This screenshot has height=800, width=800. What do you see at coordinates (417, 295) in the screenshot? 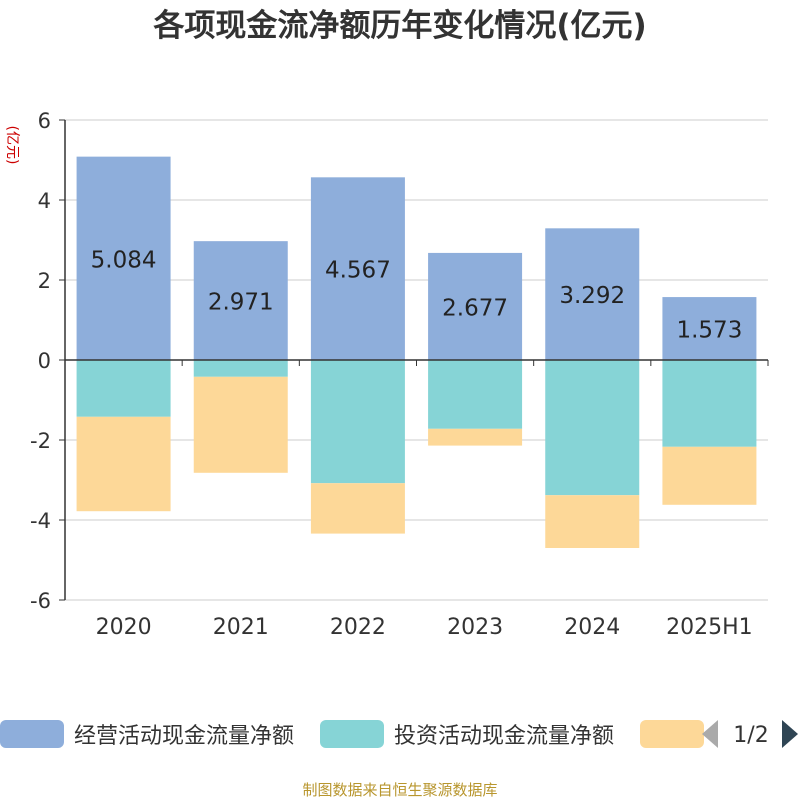
I see `data-labels: 5.084 2.971 4.567 2.677 3.292 1.573` at bounding box center [417, 295].